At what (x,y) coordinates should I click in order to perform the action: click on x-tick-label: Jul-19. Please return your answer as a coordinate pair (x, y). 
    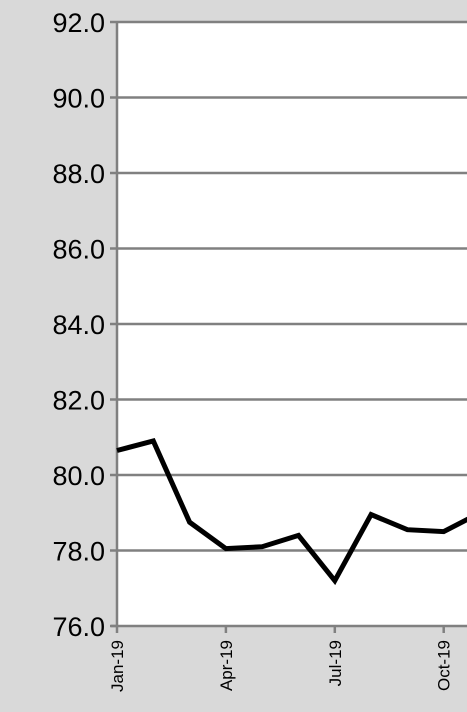
    Looking at the image, I should click on (335, 663).